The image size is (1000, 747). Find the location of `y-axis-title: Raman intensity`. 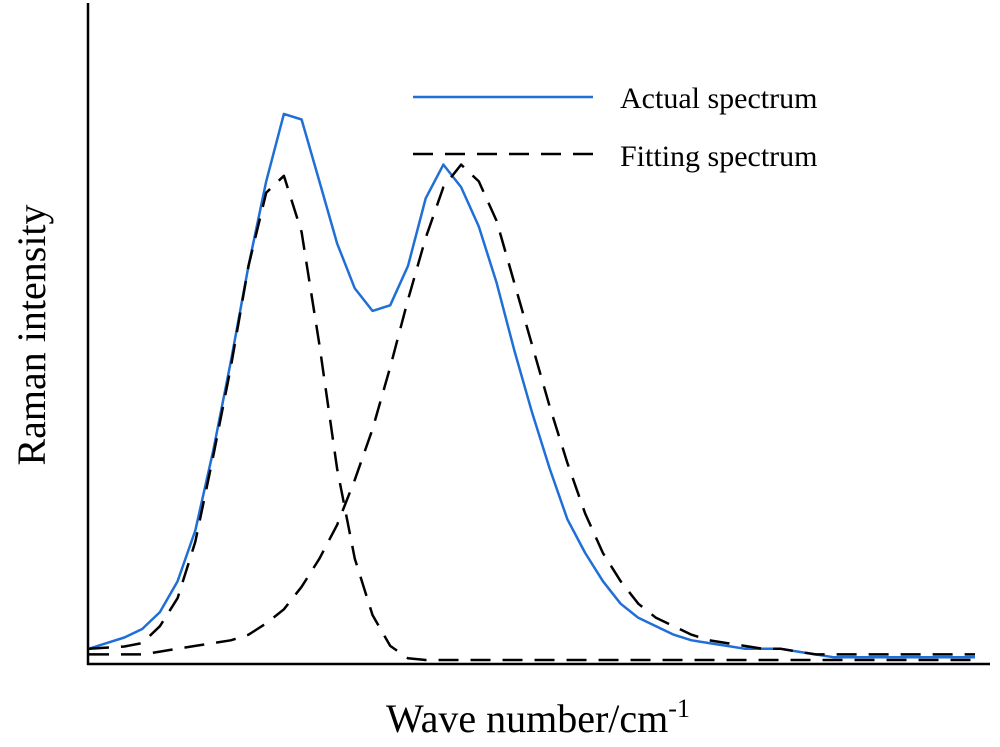

y-axis-title: Raman intensity is located at coordinates (31, 334).